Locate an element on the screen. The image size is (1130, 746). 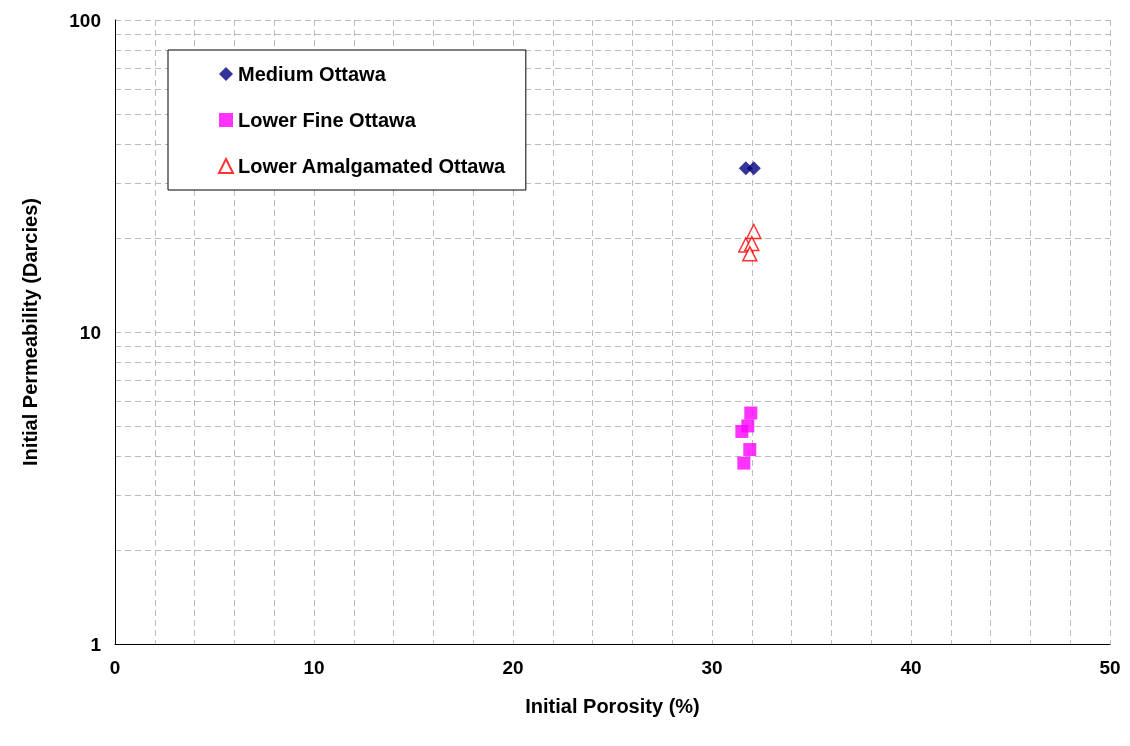
x-tick-label: 0 is located at coordinates (115, 667).